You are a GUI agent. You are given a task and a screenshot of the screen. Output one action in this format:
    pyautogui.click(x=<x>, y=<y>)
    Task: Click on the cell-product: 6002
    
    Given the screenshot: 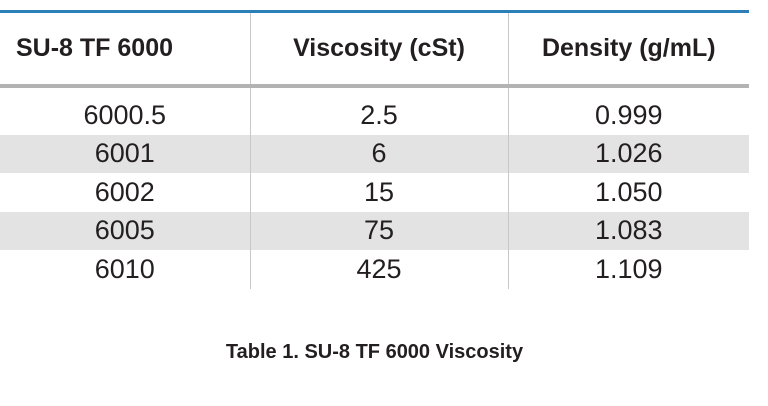 What is the action you would take?
    pyautogui.click(x=124, y=191)
    